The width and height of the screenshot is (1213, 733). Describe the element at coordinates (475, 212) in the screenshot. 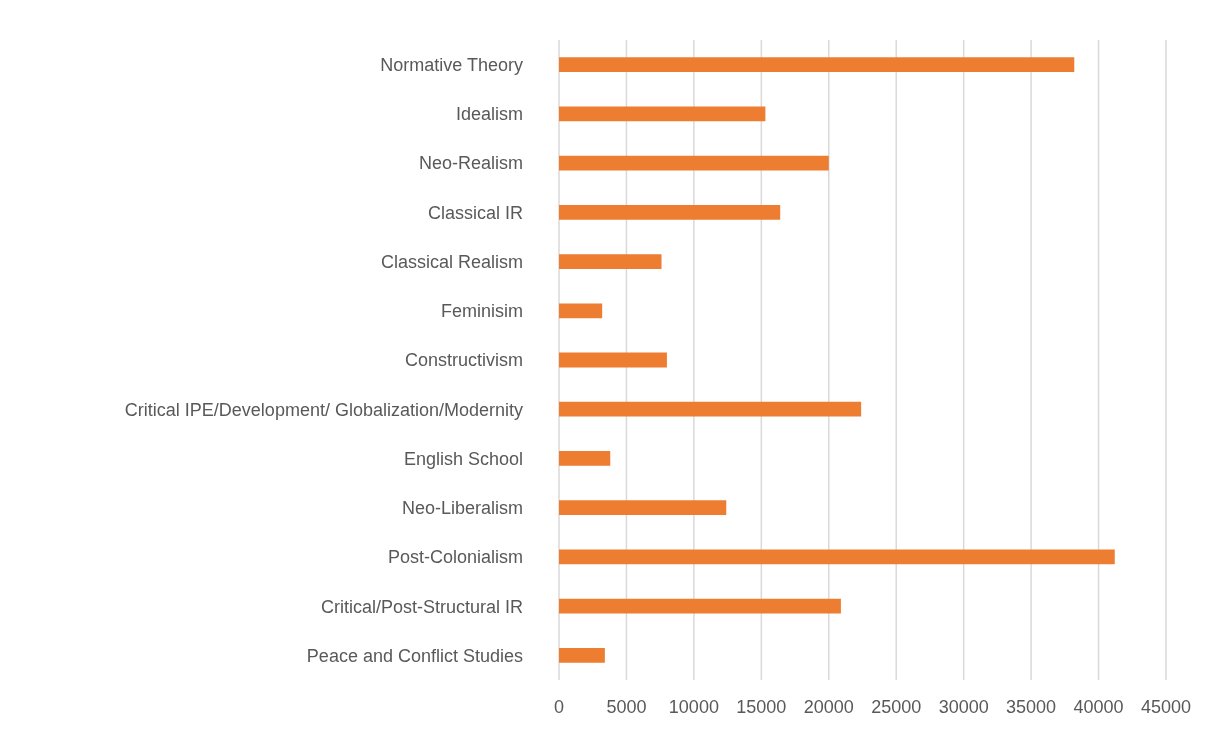

I see `y-tick-label: Classical IR` at that location.